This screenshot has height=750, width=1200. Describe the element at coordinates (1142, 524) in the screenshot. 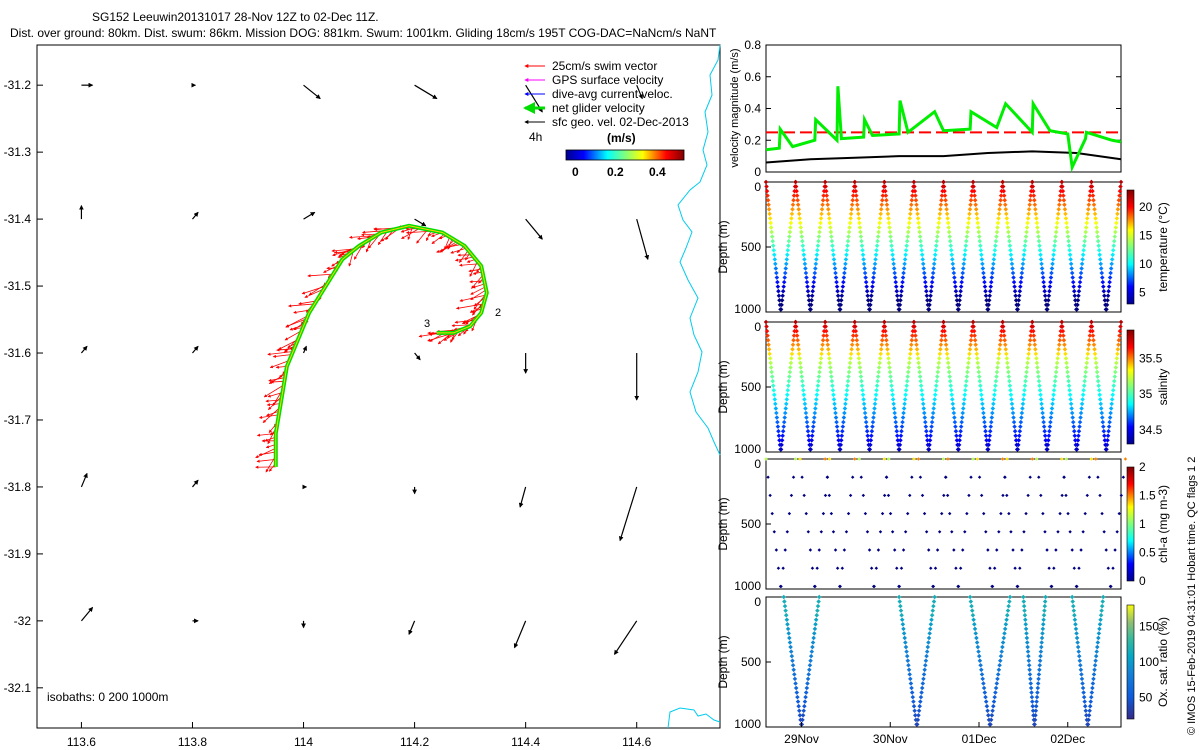

I see `colorbar-tick-label: 1` at that location.